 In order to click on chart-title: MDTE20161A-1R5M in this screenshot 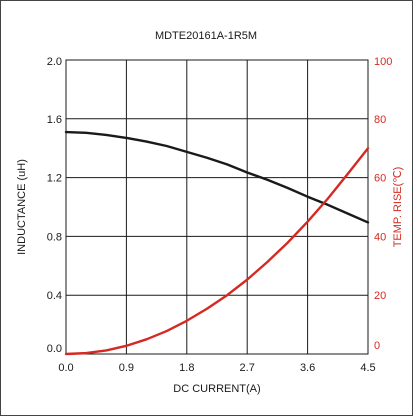, I will do `click(206, 36)`.